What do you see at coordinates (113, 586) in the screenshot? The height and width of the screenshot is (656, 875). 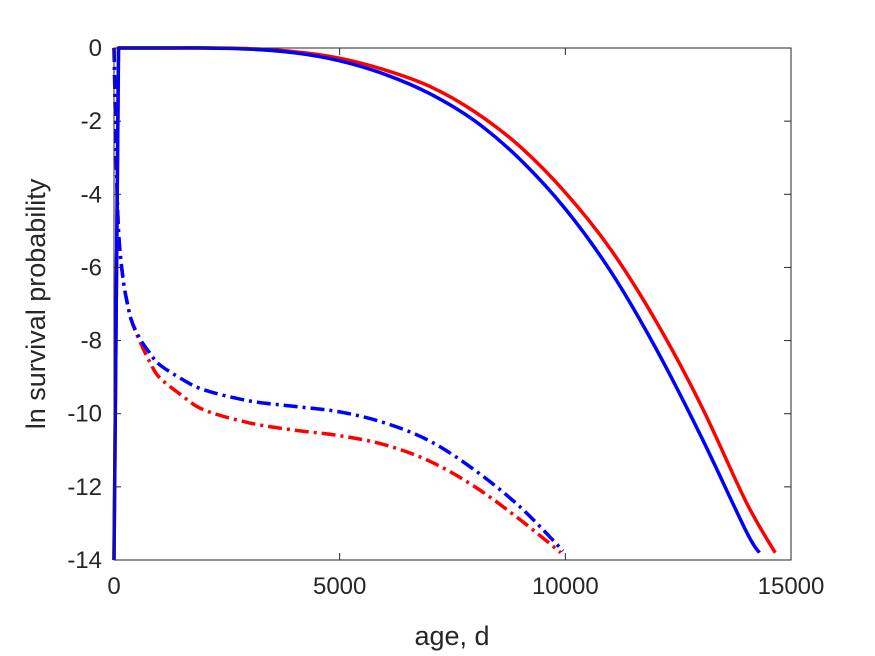 I see `x-tick-label: 0` at bounding box center [113, 586].